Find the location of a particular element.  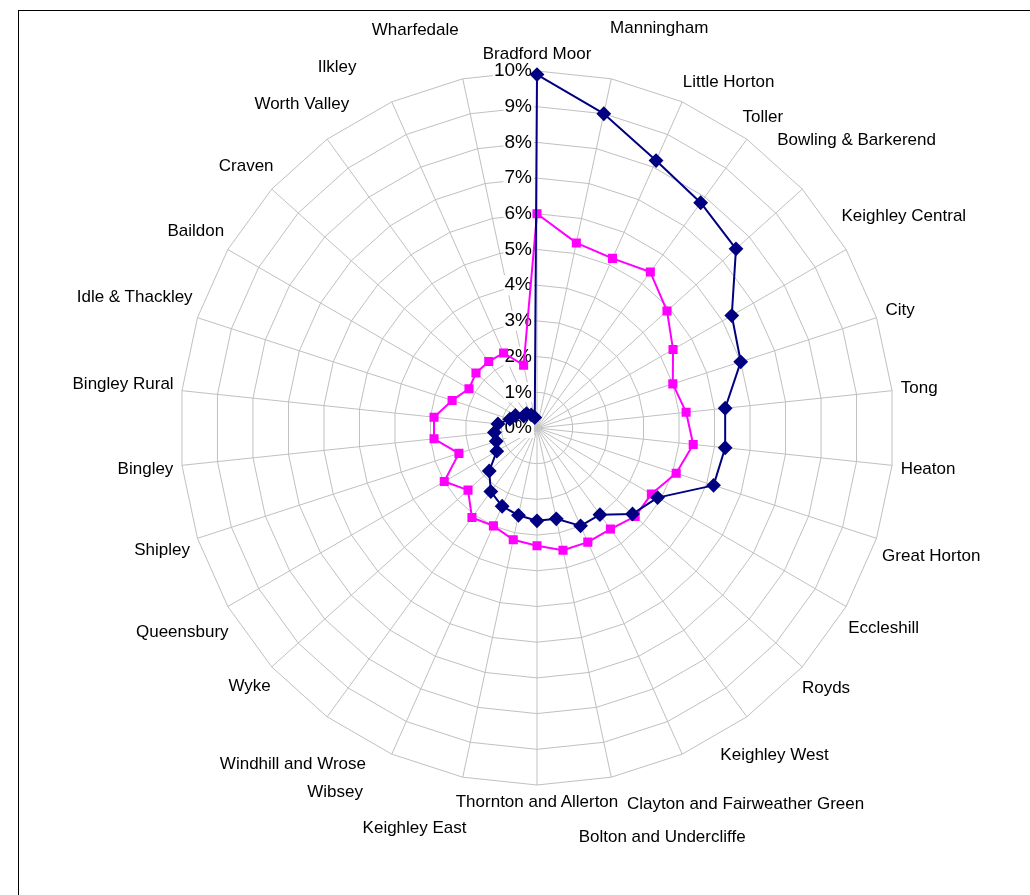

spoke-label: Little Horton is located at coordinates (728, 82).